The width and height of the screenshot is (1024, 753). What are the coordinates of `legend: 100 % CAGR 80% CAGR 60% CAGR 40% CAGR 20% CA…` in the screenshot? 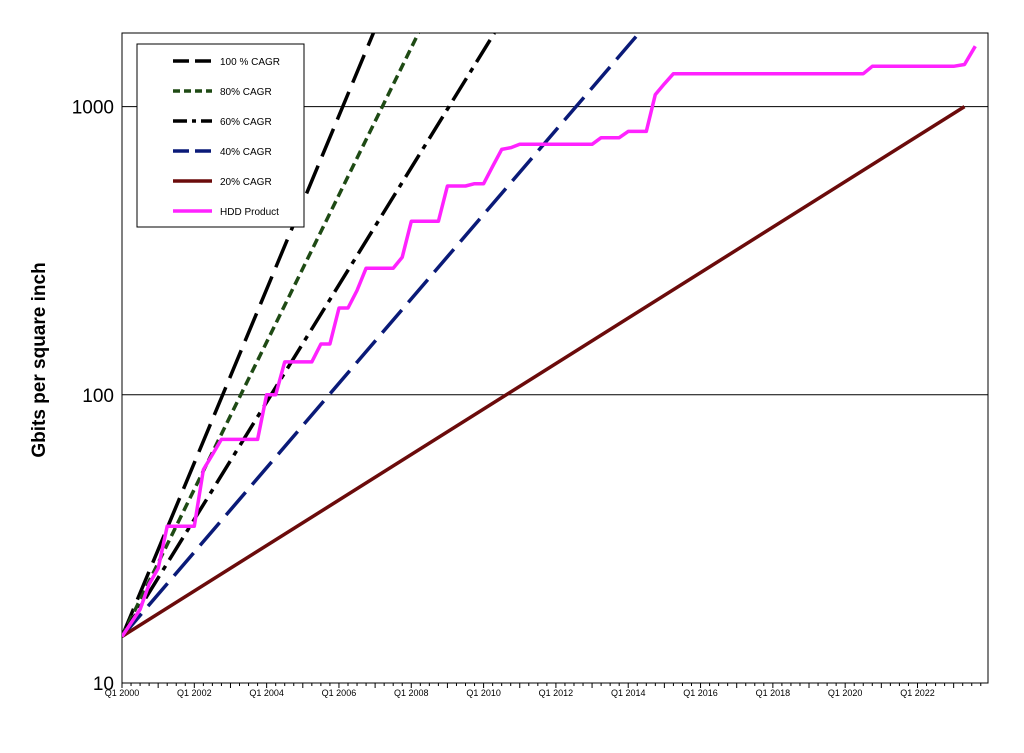 It's located at (220, 135).